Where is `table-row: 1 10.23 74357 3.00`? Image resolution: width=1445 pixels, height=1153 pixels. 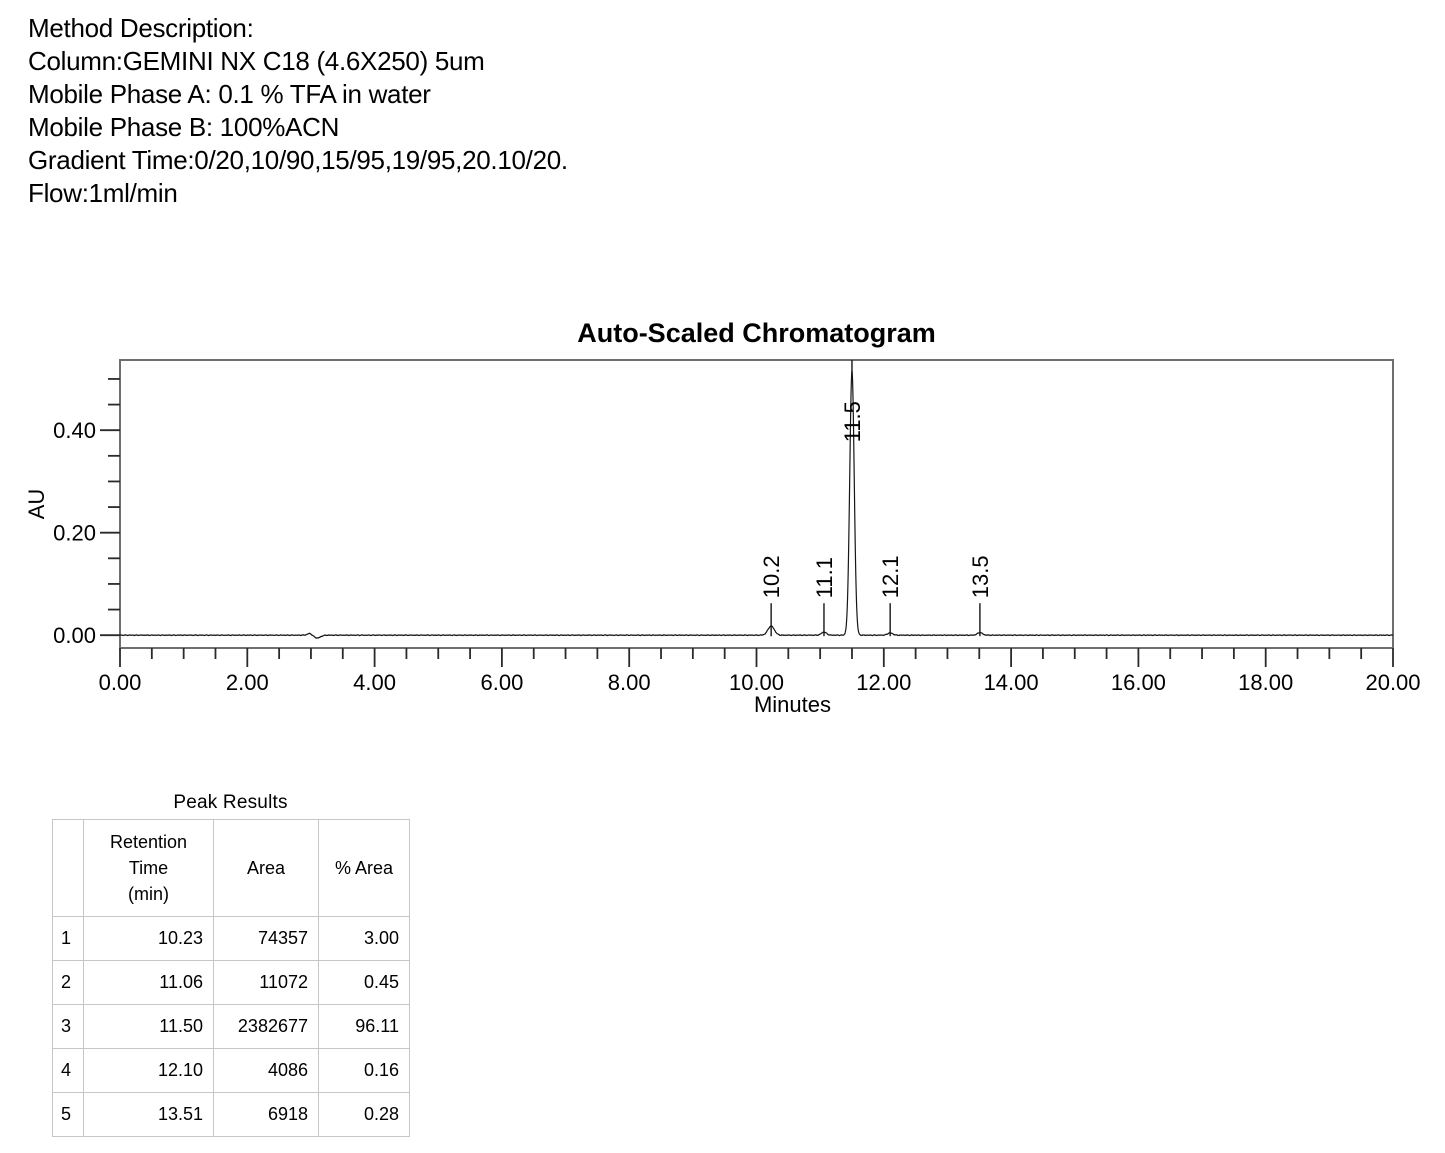 table-row: 1 10.23 74357 3.00 is located at coordinates (231, 938).